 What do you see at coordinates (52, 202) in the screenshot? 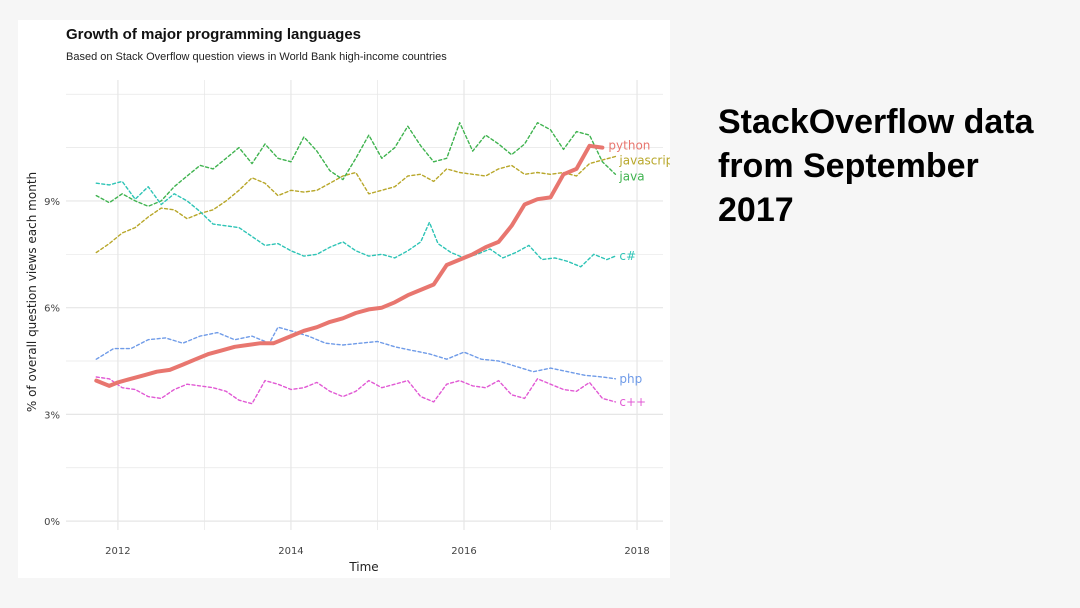
I see `y-tick-label: 9%` at bounding box center [52, 202].